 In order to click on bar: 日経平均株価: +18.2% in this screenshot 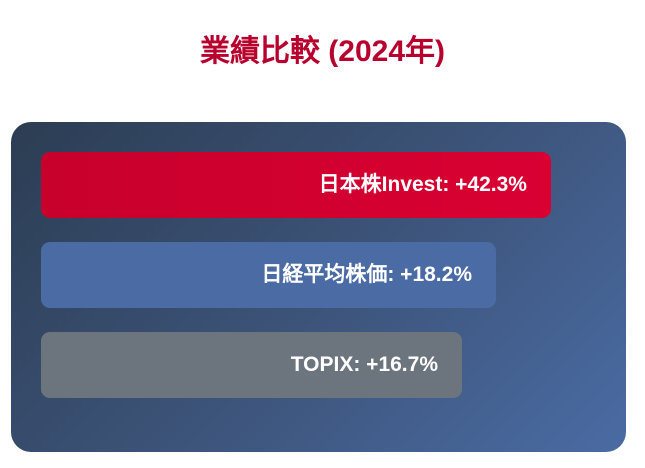, I will do `click(268, 275)`.